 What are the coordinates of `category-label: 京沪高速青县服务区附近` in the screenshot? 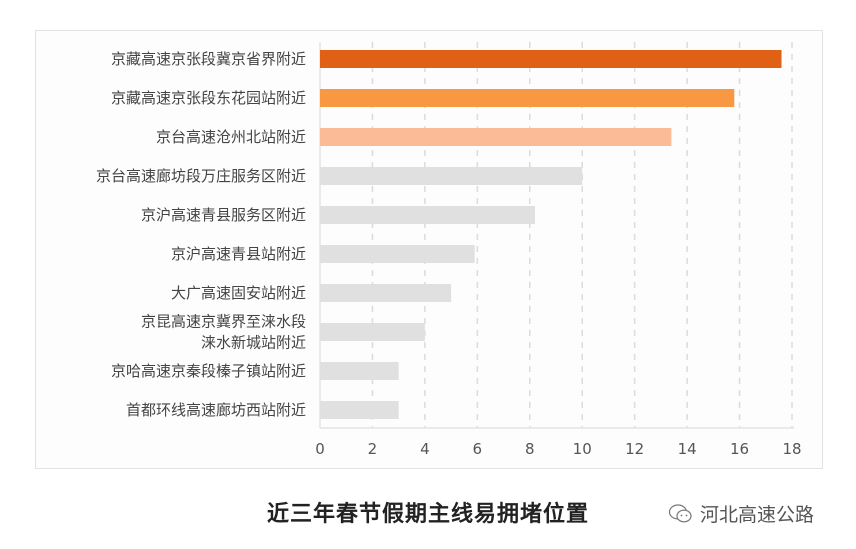 It's located at (223, 215).